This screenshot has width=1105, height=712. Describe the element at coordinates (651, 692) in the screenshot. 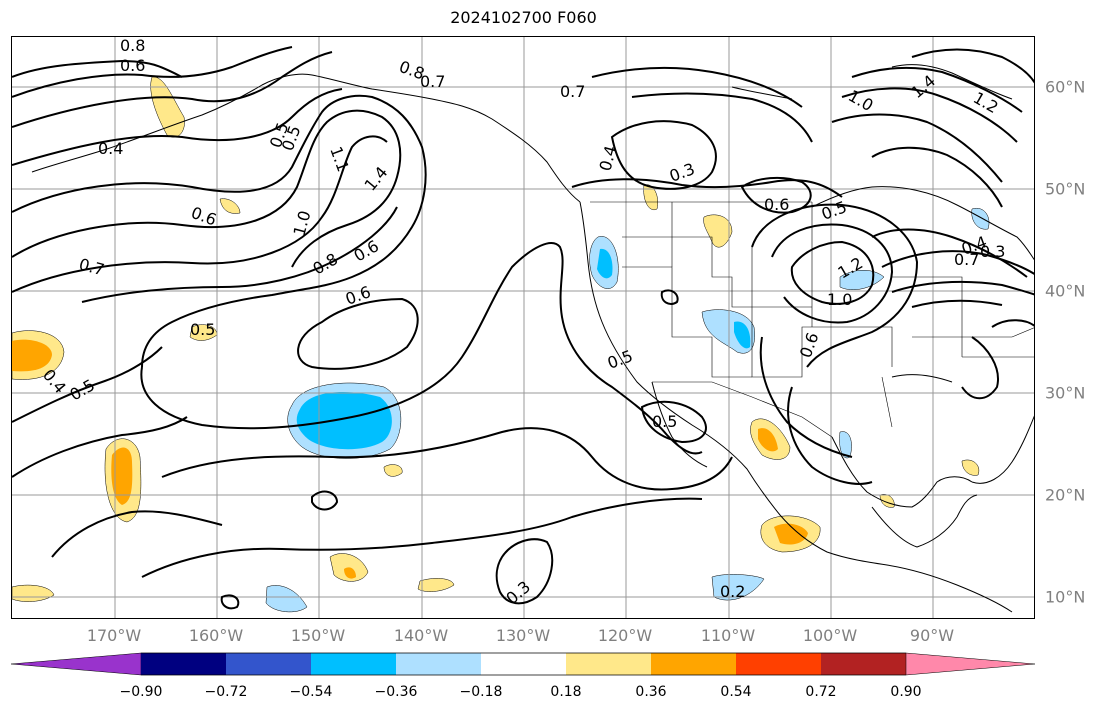

I see `colorbar-tick-label: 0.36` at that location.